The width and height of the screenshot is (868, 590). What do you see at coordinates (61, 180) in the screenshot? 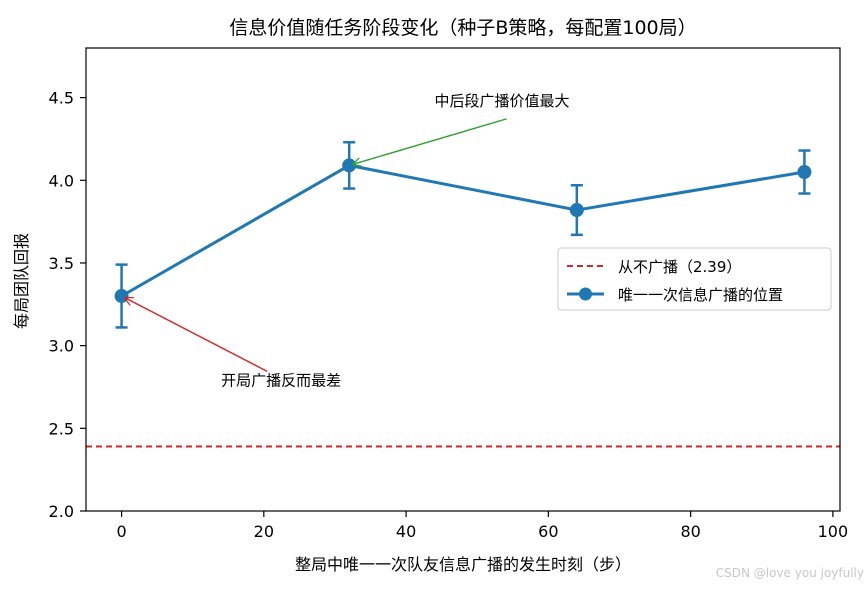
I see `y-tick-label: 4.0` at bounding box center [61, 180].